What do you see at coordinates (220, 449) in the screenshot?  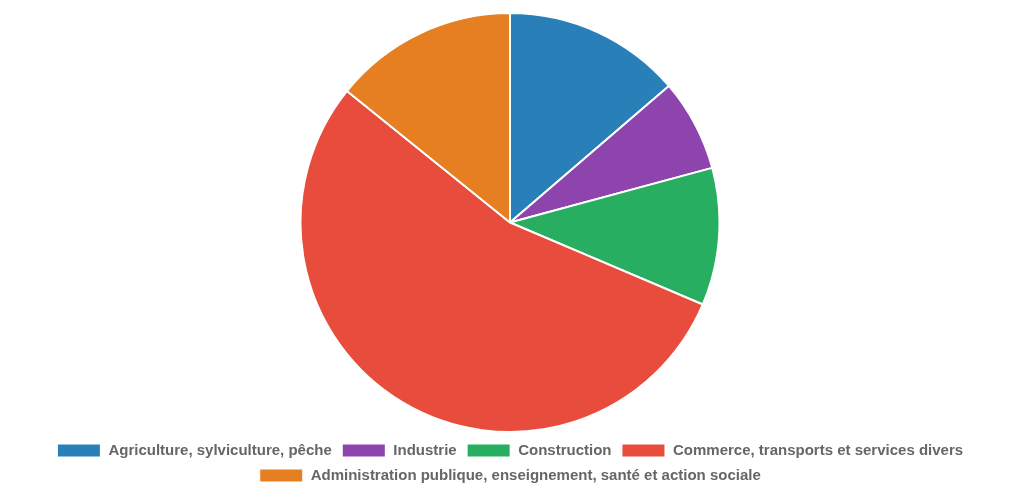 I see `legend-label: Agriculture, sylviculture, pêche` at bounding box center [220, 449].